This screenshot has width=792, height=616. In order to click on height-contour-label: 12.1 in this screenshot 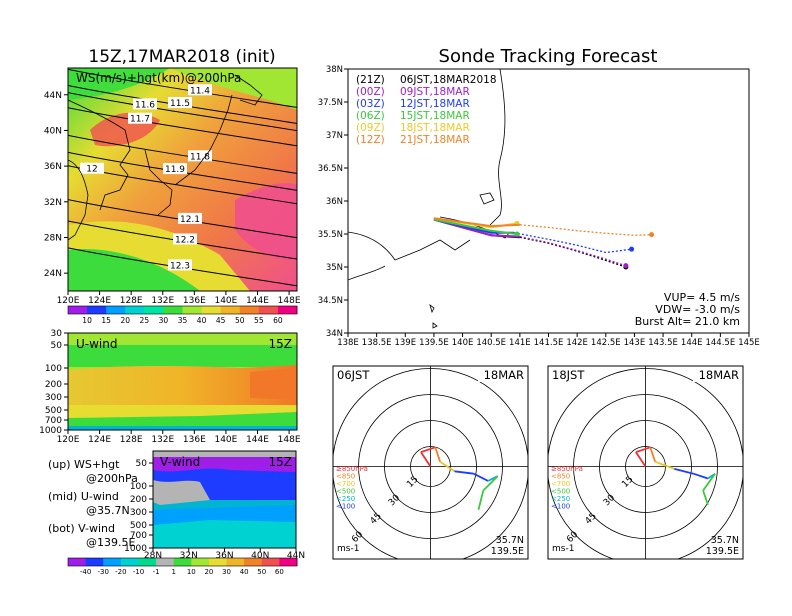, I will do `click(190, 220)`.